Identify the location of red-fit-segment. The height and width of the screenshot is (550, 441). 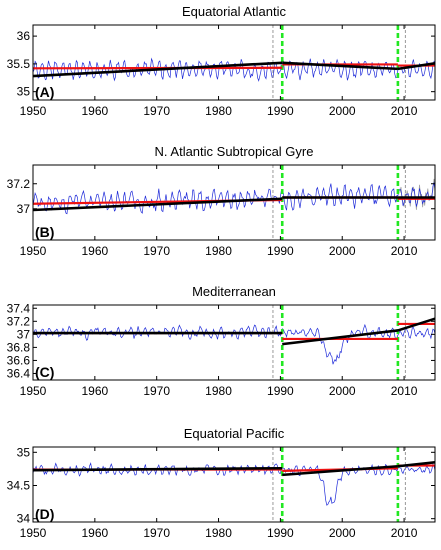
(158, 68).